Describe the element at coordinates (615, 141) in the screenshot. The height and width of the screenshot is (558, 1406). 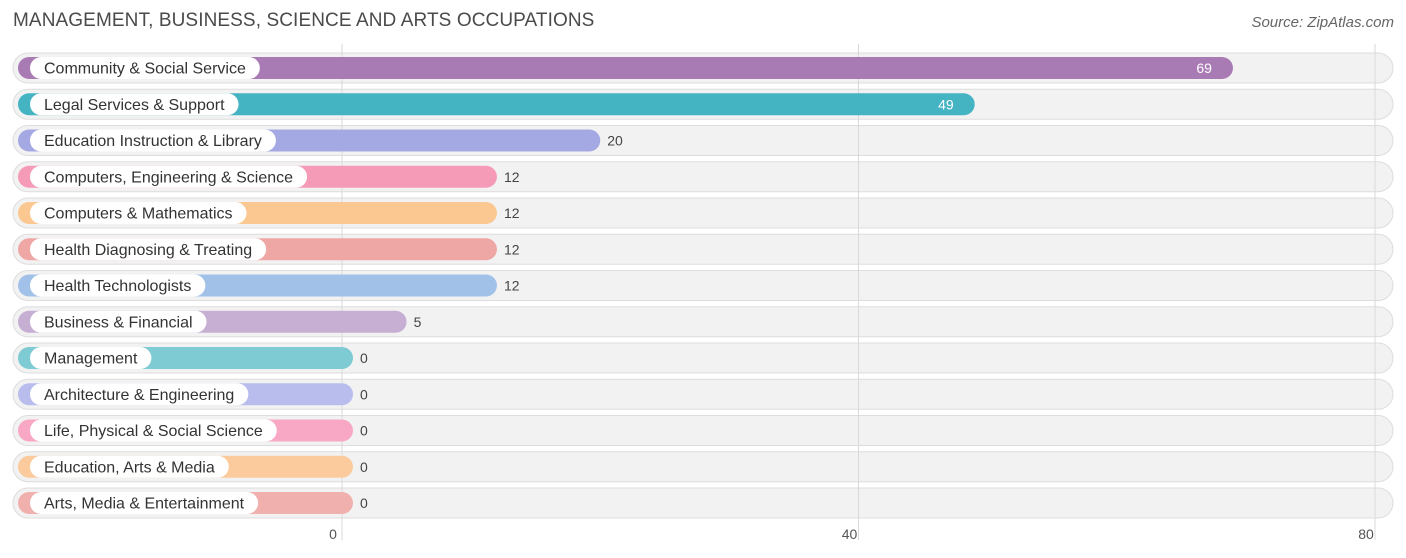
I see `value-label: 20` at that location.